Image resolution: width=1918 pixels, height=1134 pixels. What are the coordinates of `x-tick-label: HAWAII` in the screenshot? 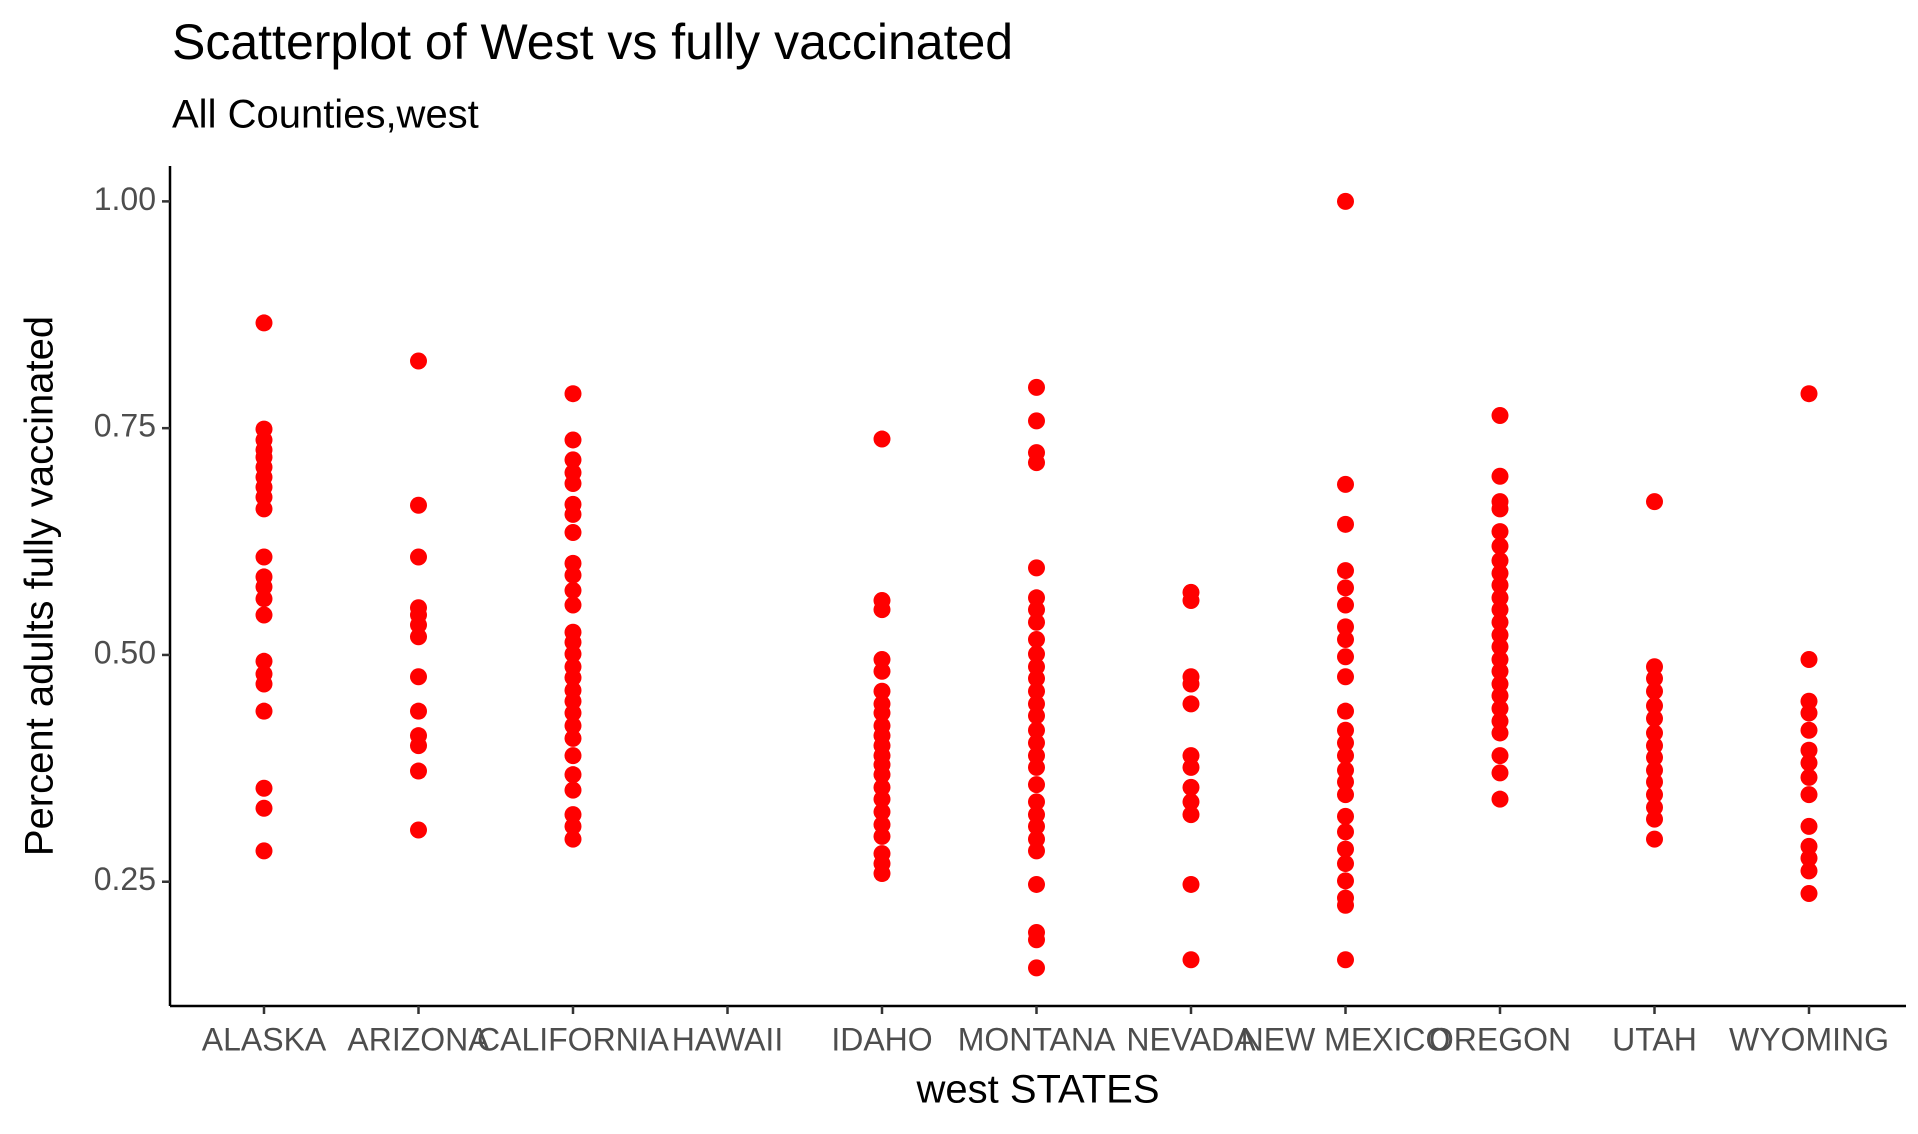 It's located at (727, 1039).